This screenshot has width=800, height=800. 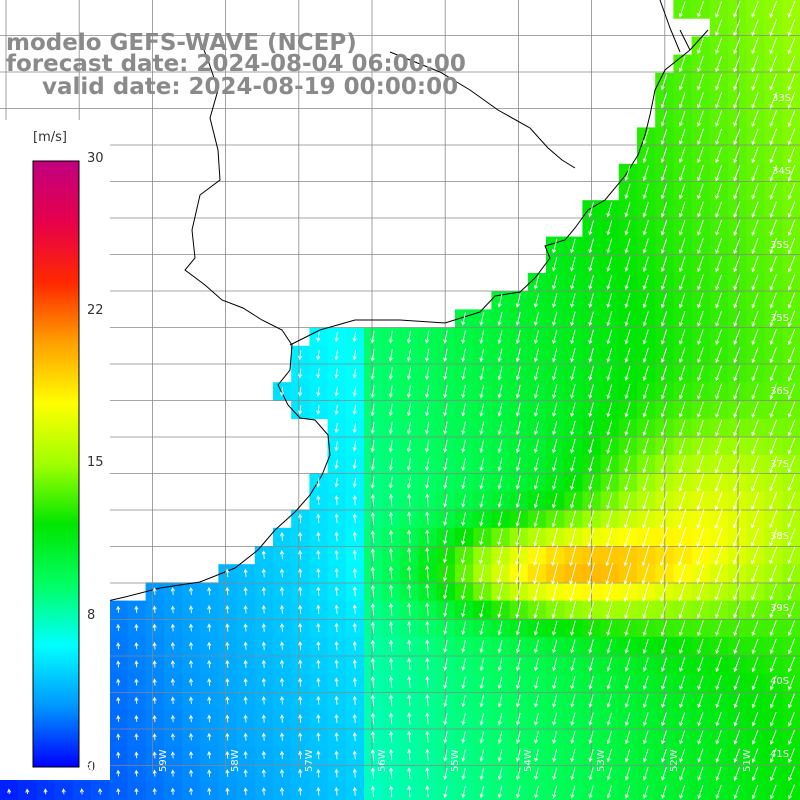 What do you see at coordinates (163, 760) in the screenshot?
I see `lon-label: 59W` at bounding box center [163, 760].